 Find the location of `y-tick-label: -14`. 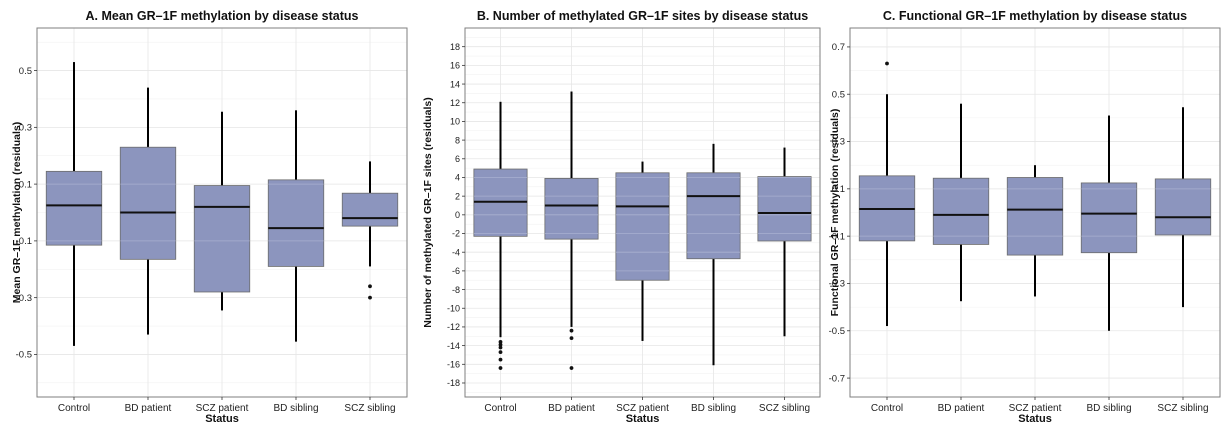

y-tick-label: -14 is located at coordinates (453, 346).